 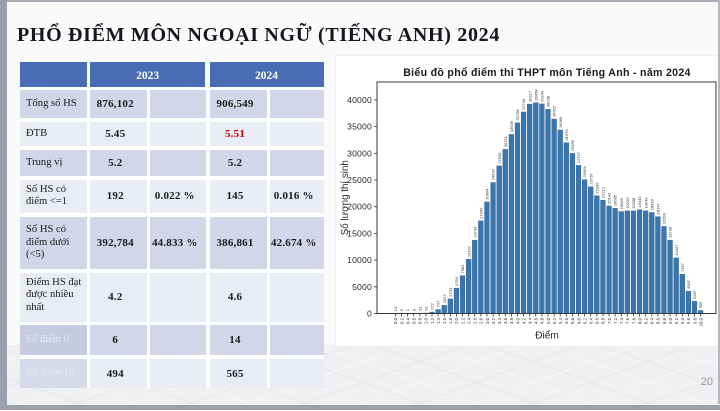 What do you see at coordinates (474, 232) in the screenshot?
I see `svg-text: 13744` at bounding box center [474, 232].